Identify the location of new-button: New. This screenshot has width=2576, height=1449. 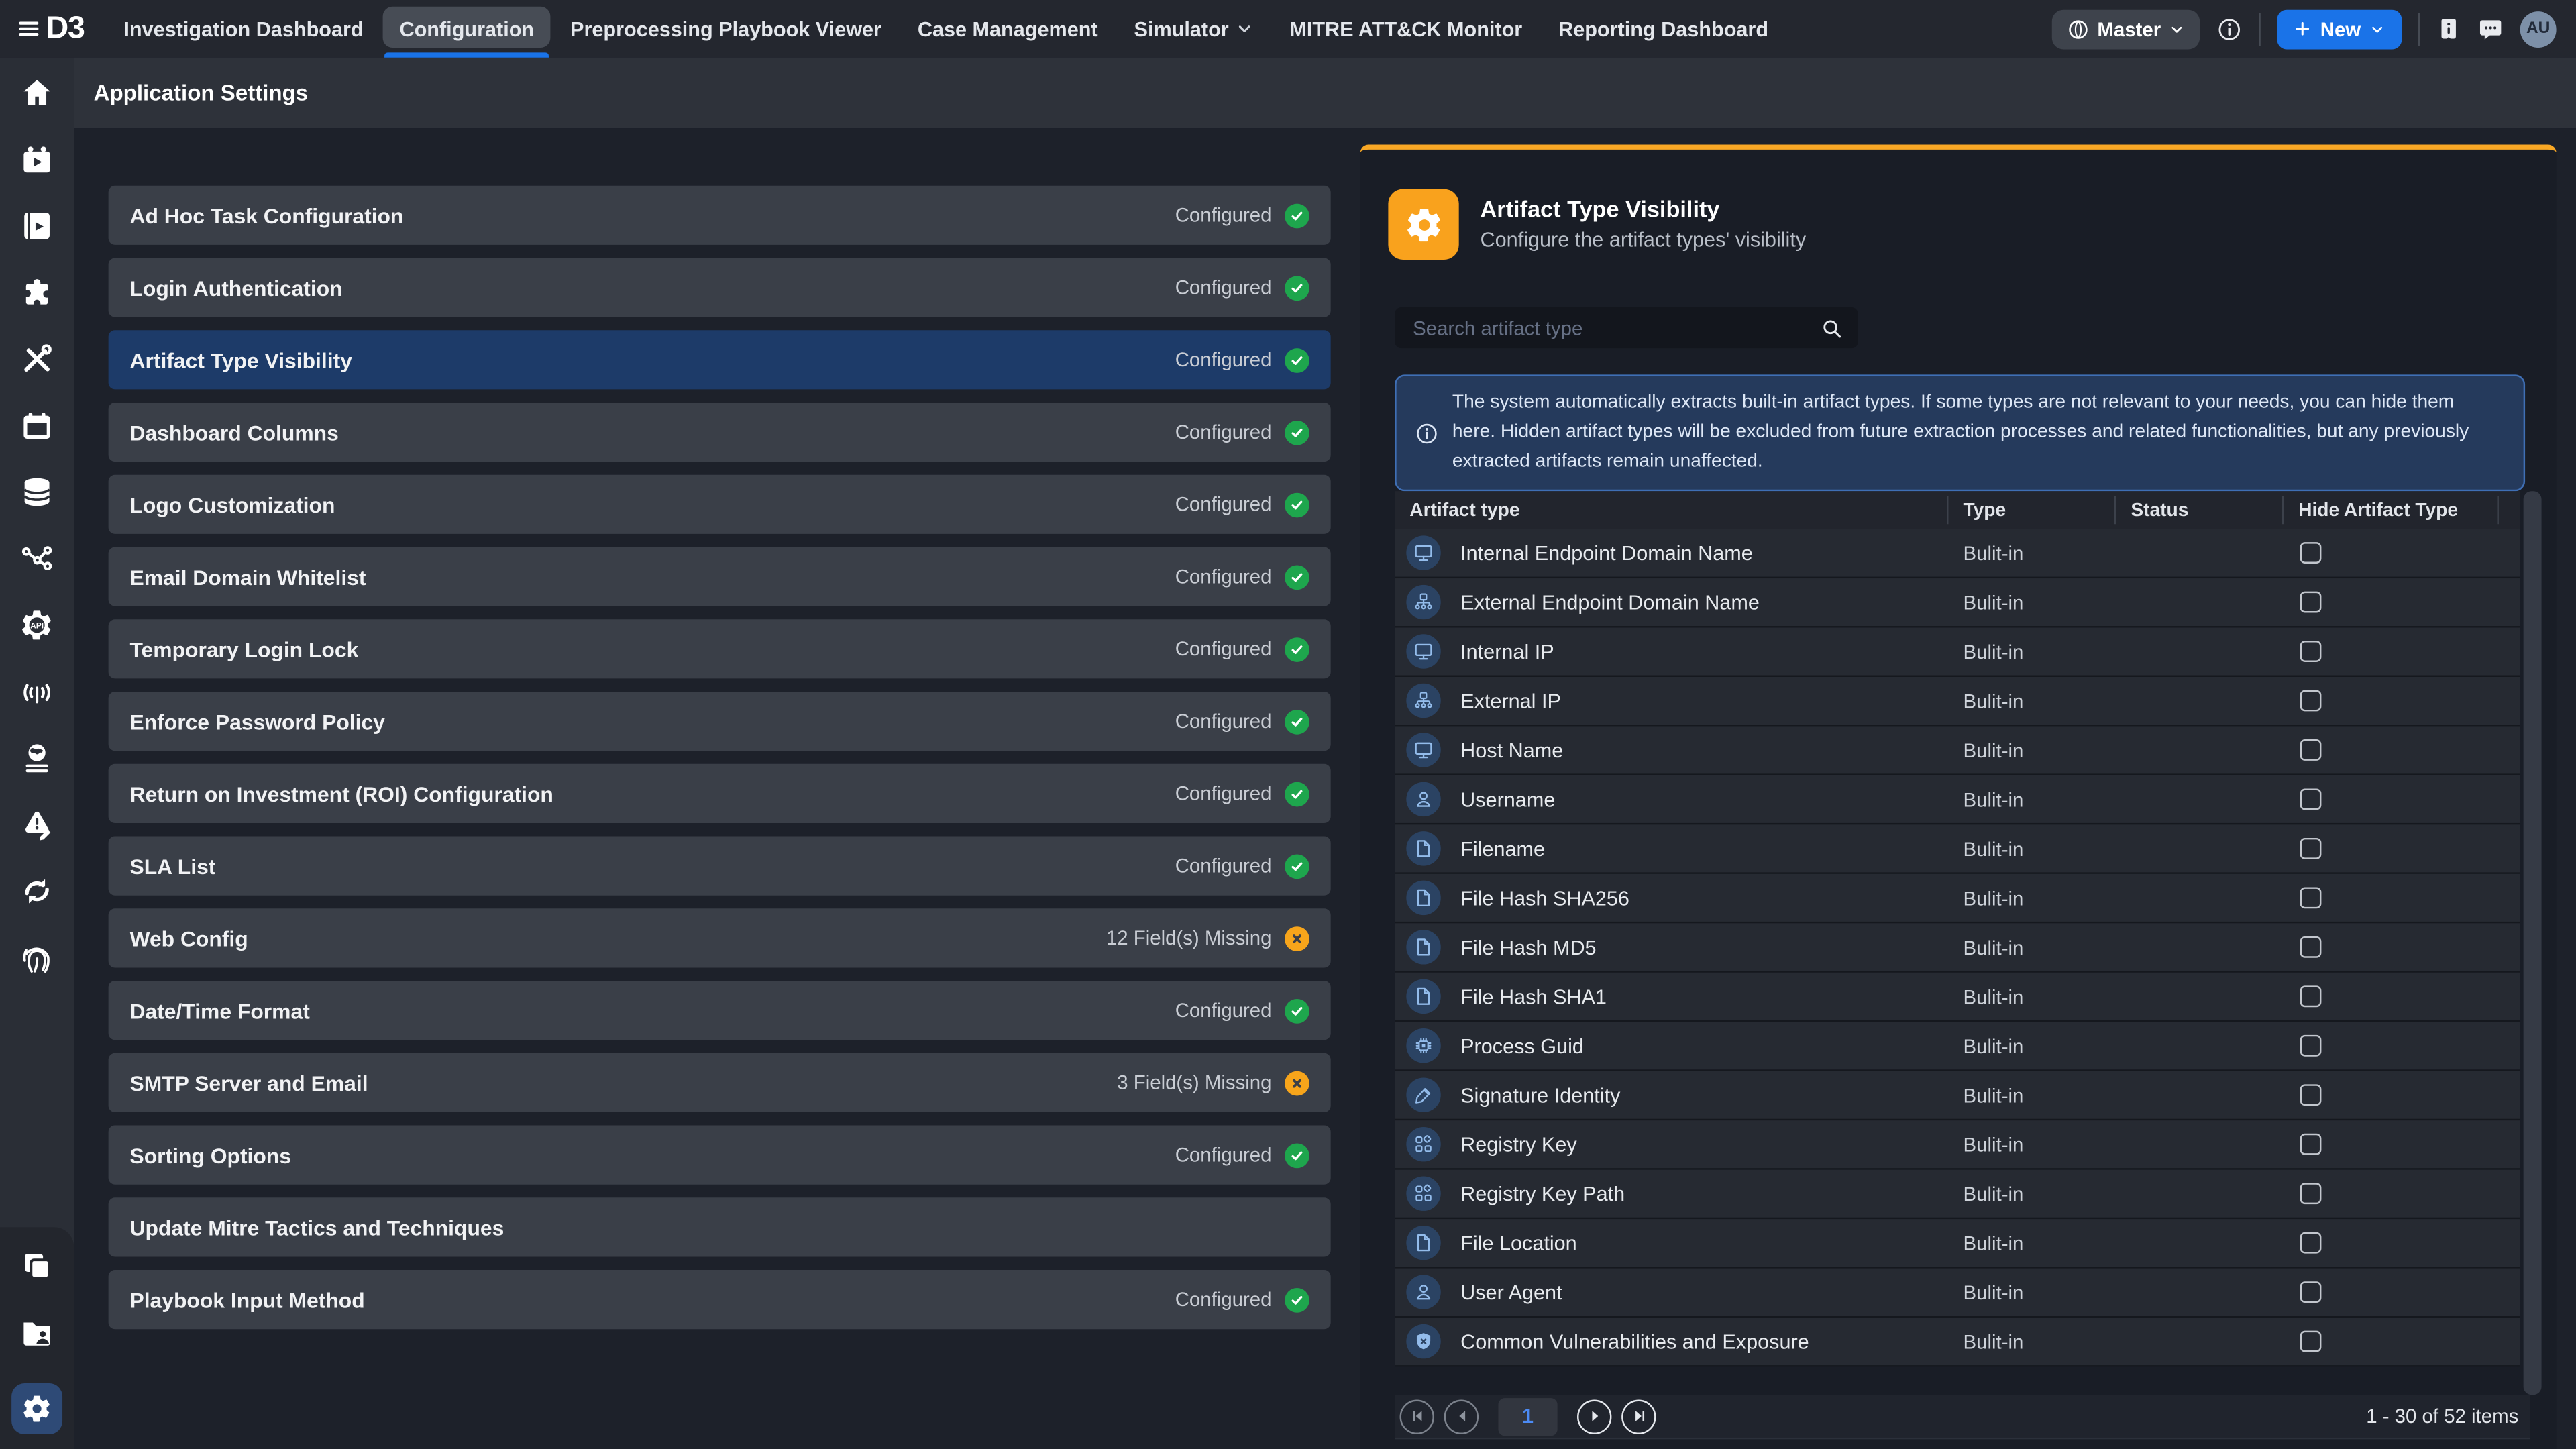
(2339, 29).